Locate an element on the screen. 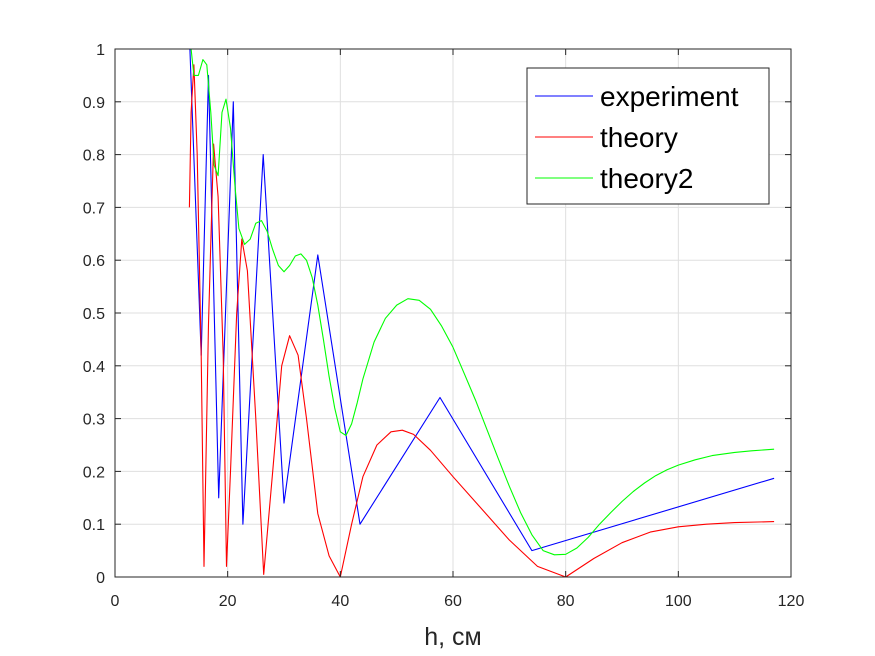 This screenshot has height=656, width=875. y-tick-label: 1 is located at coordinates (100, 50).